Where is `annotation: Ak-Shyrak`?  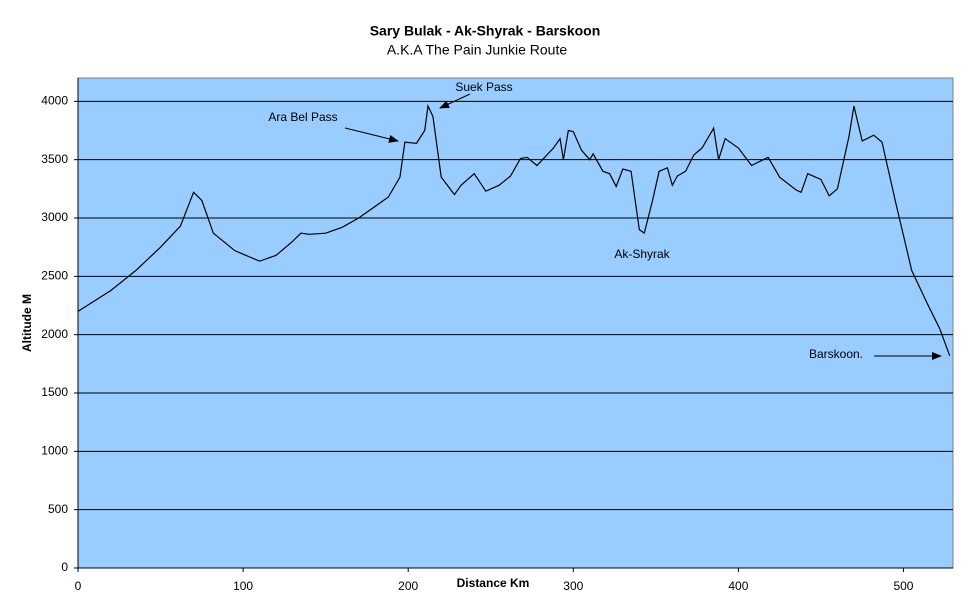
annotation: Ak-Shyrak is located at coordinates (642, 254).